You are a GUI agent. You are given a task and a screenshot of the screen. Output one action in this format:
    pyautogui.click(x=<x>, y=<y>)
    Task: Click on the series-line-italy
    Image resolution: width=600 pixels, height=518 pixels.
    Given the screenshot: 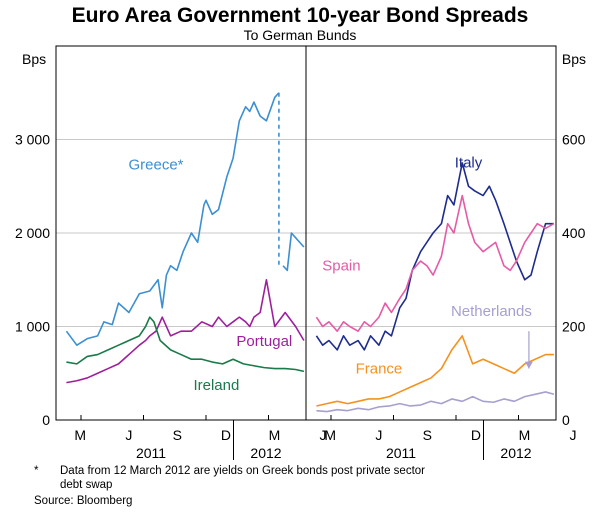 What is the action you would take?
    pyautogui.click(x=434, y=256)
    